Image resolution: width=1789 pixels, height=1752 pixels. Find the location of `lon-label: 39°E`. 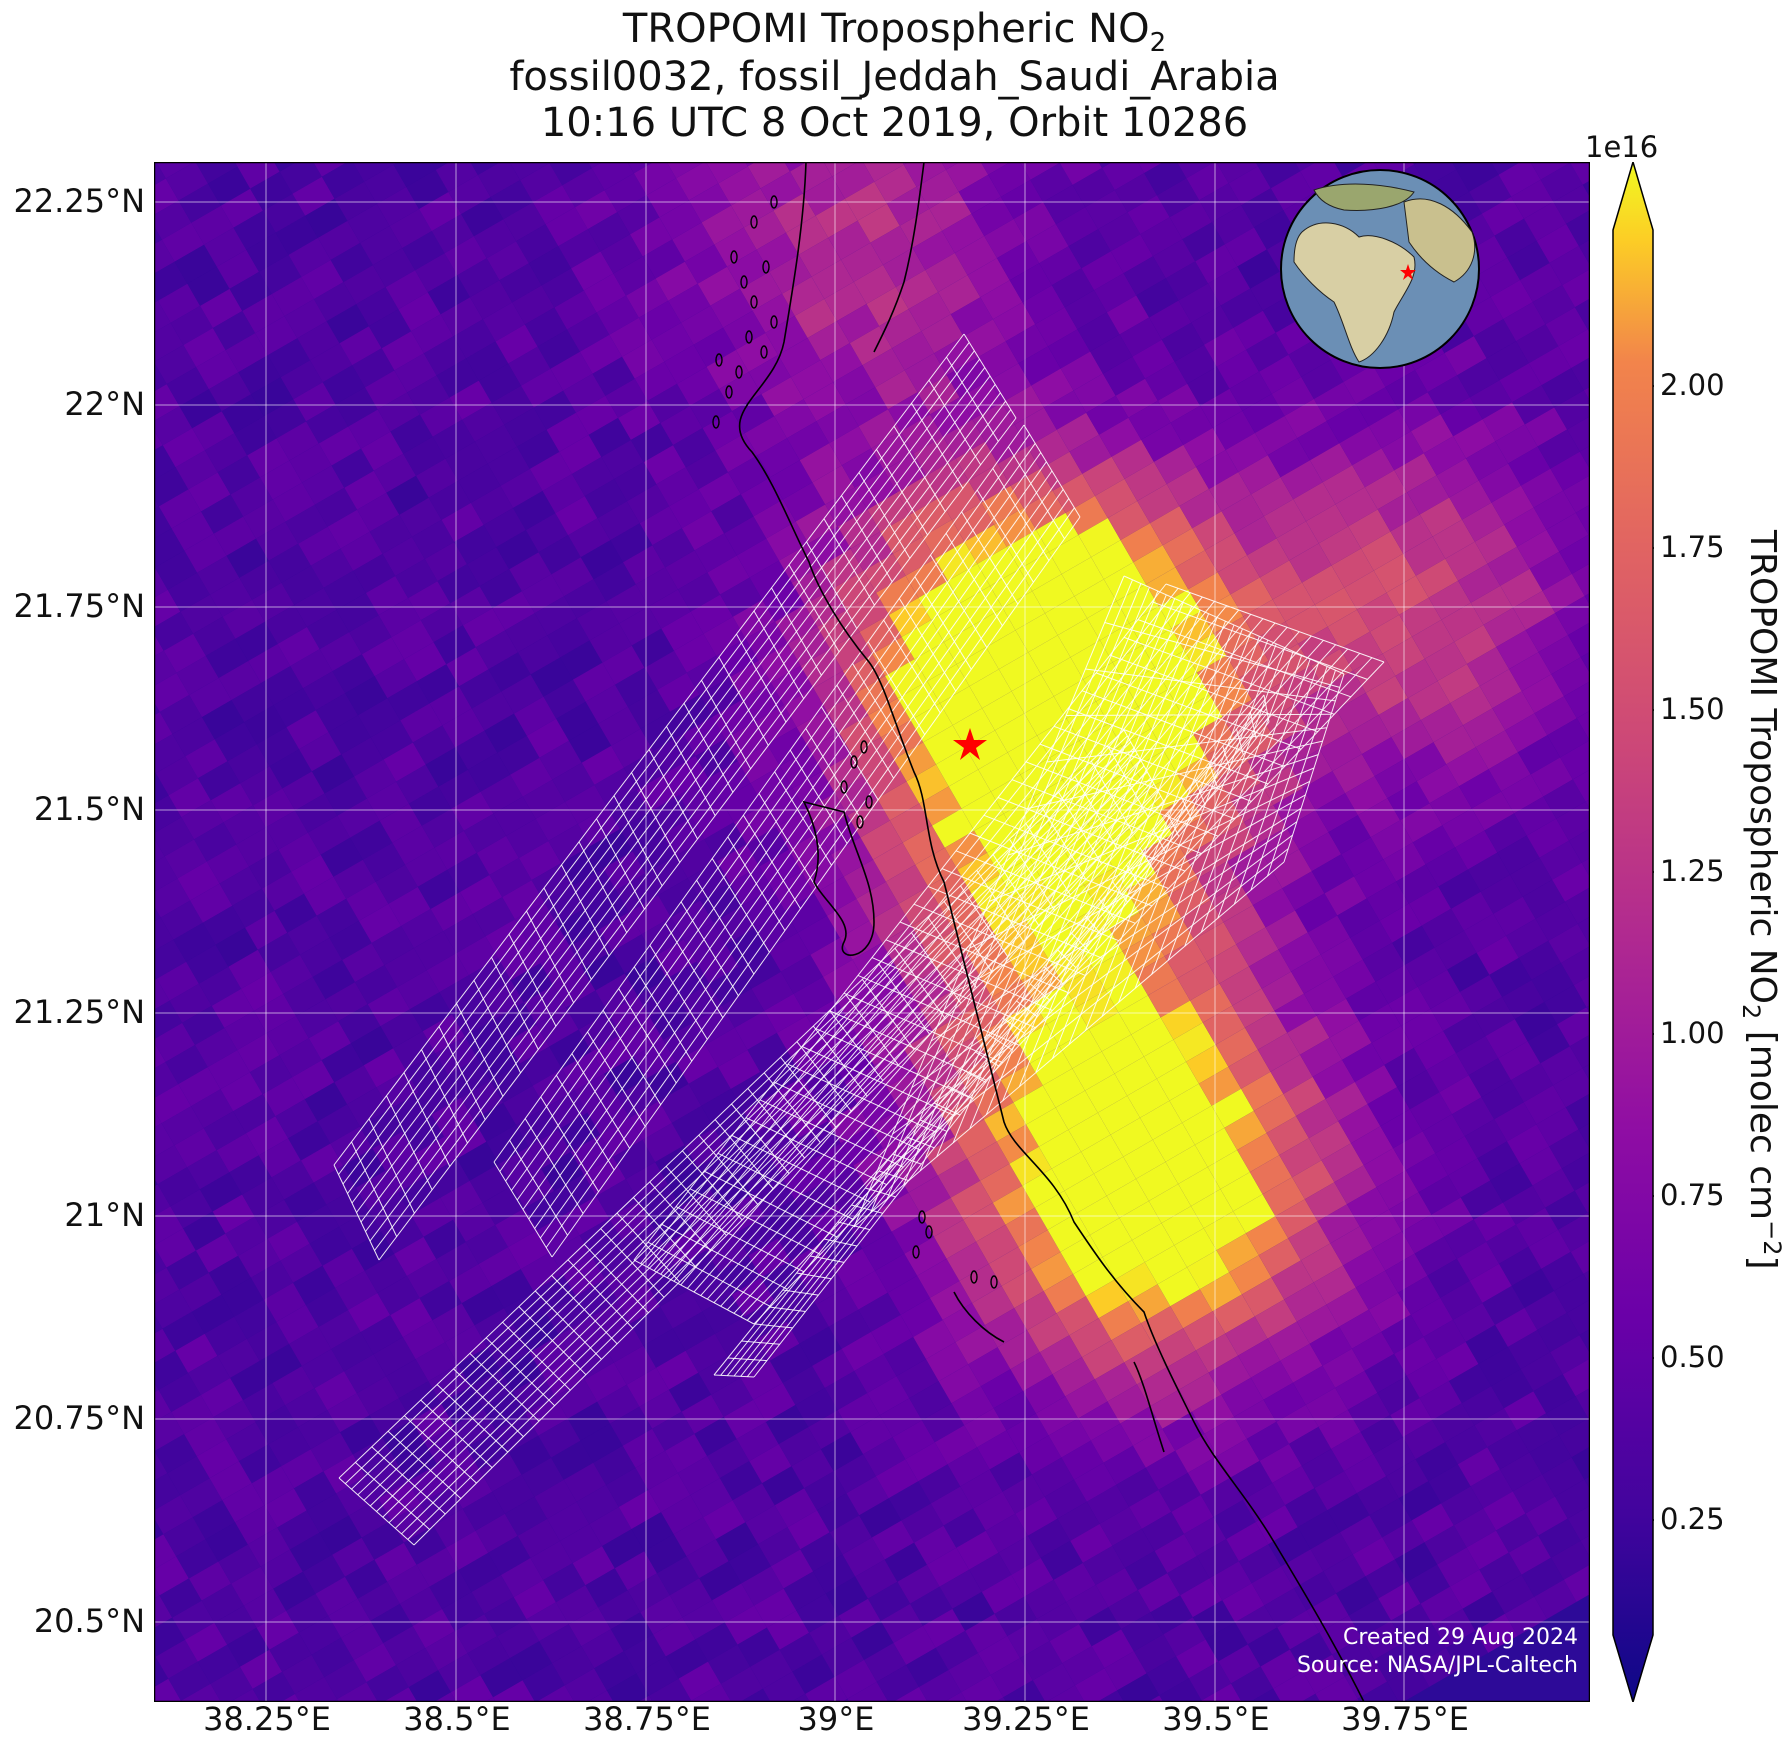

lon-label: 39°E is located at coordinates (836, 1719).